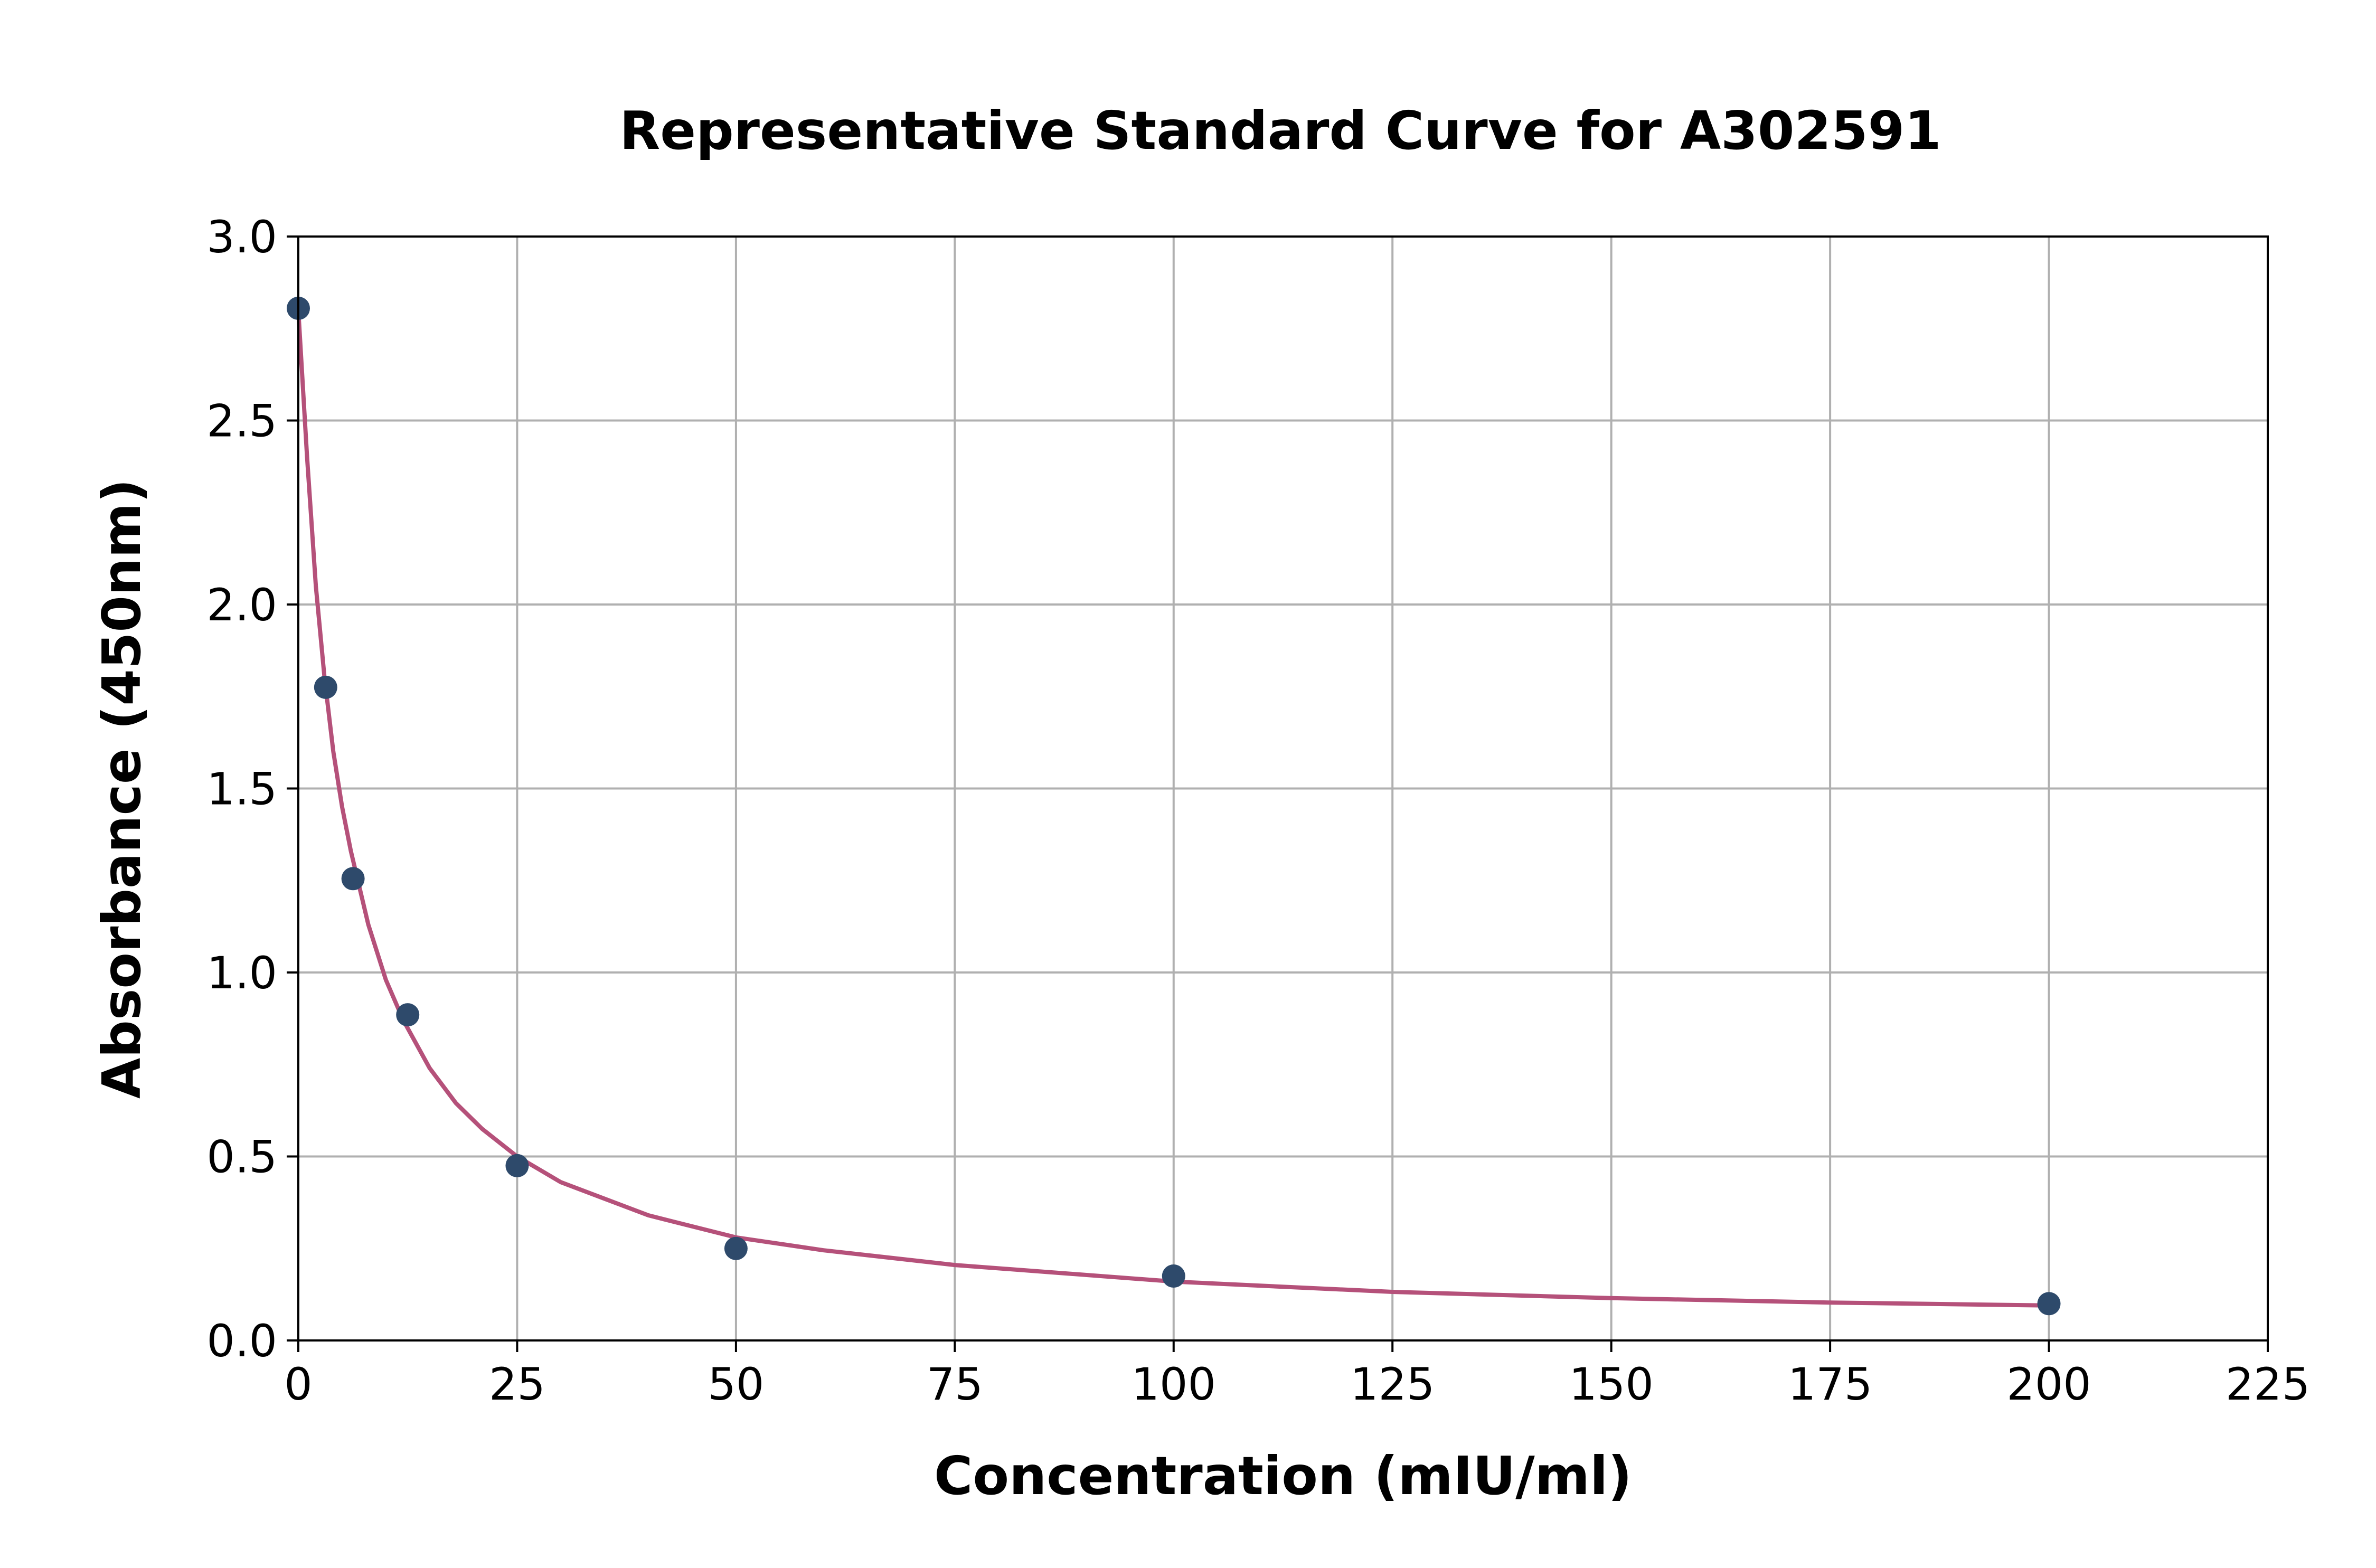 The image size is (2376, 1568). Describe the element at coordinates (242, 789) in the screenshot. I see `y-tick-label: 1.5` at that location.